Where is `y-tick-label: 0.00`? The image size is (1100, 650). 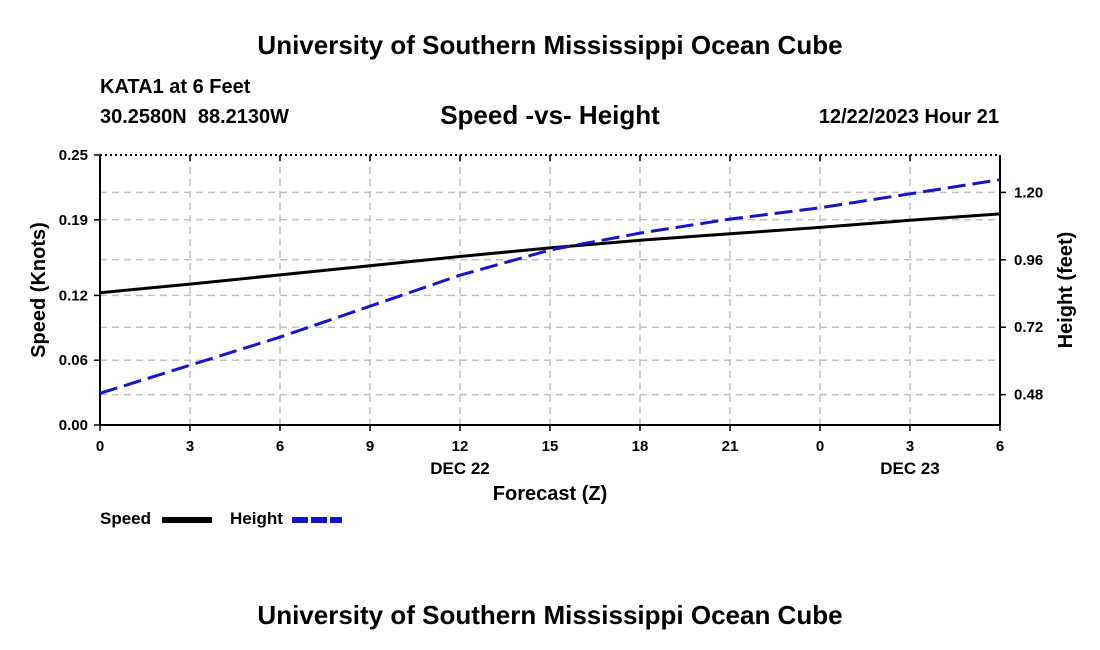
y-tick-label: 0.00 is located at coordinates (73, 425).